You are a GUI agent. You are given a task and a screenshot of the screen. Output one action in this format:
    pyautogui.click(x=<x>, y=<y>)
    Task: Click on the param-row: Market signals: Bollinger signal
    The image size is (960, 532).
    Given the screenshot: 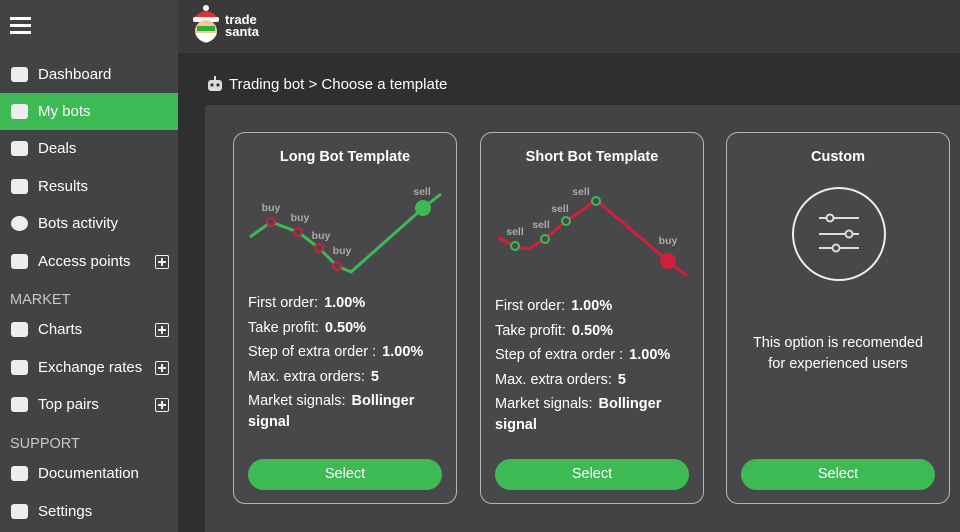 What is the action you would take?
    pyautogui.click(x=348, y=412)
    